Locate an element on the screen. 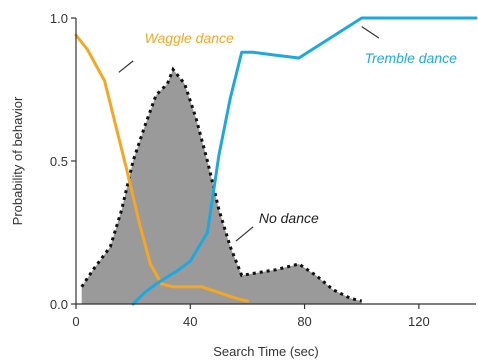 This screenshot has width=478, height=360. annotation-nodance-label: No dance is located at coordinates (289, 218).